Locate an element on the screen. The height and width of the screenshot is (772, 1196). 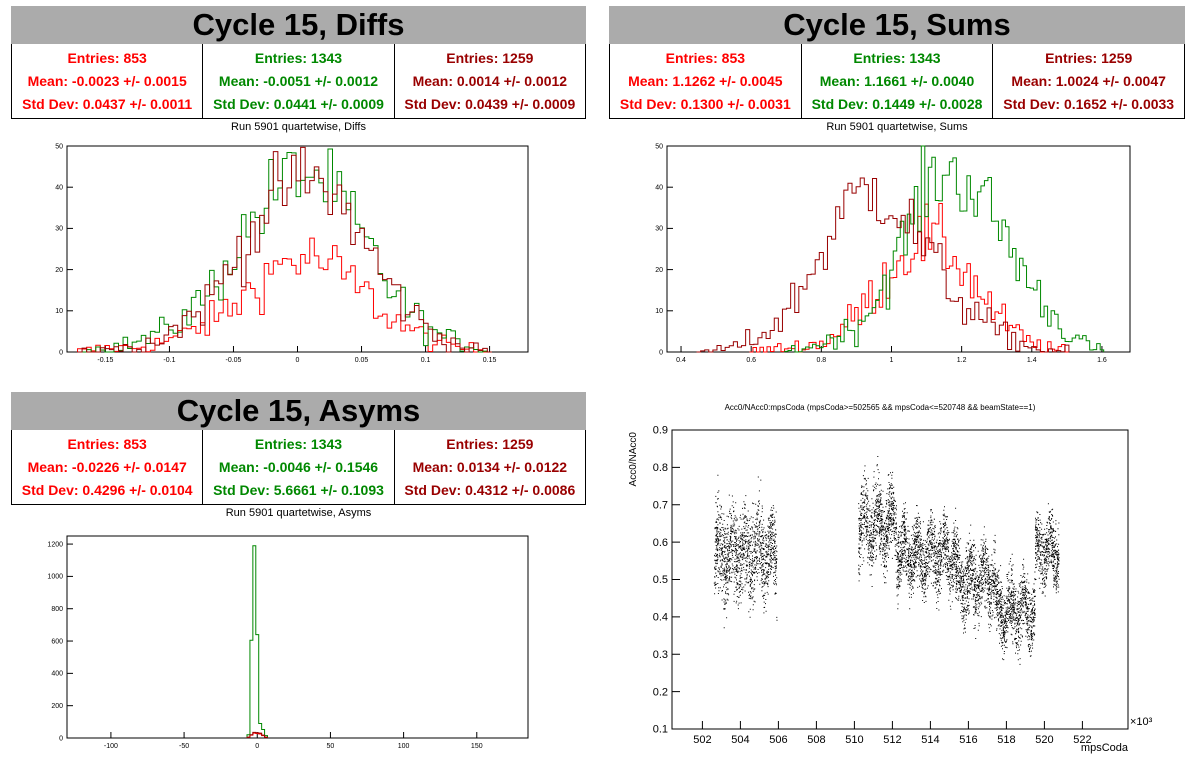
x-tick-label: 1.2 is located at coordinates (962, 360).